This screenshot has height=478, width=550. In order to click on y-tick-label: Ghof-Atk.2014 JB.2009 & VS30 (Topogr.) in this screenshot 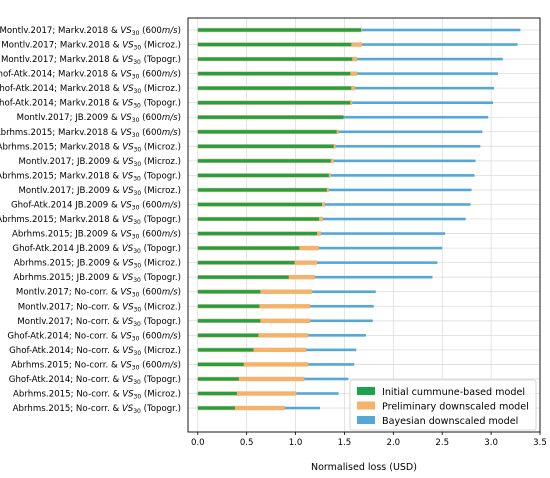, I will do `click(96, 249)`.